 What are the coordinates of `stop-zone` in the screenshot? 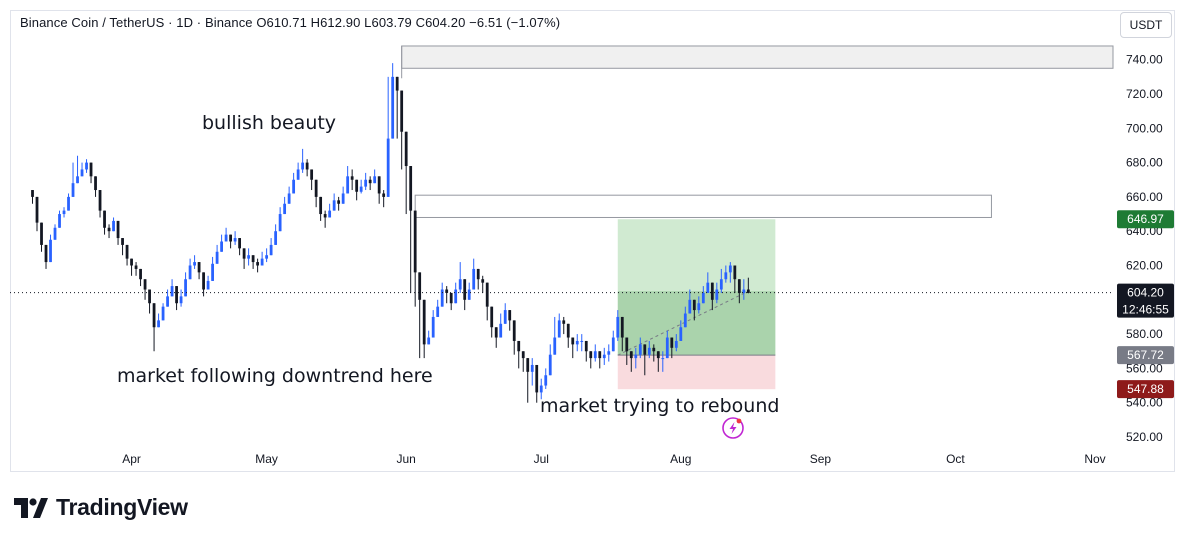 It's located at (696, 372).